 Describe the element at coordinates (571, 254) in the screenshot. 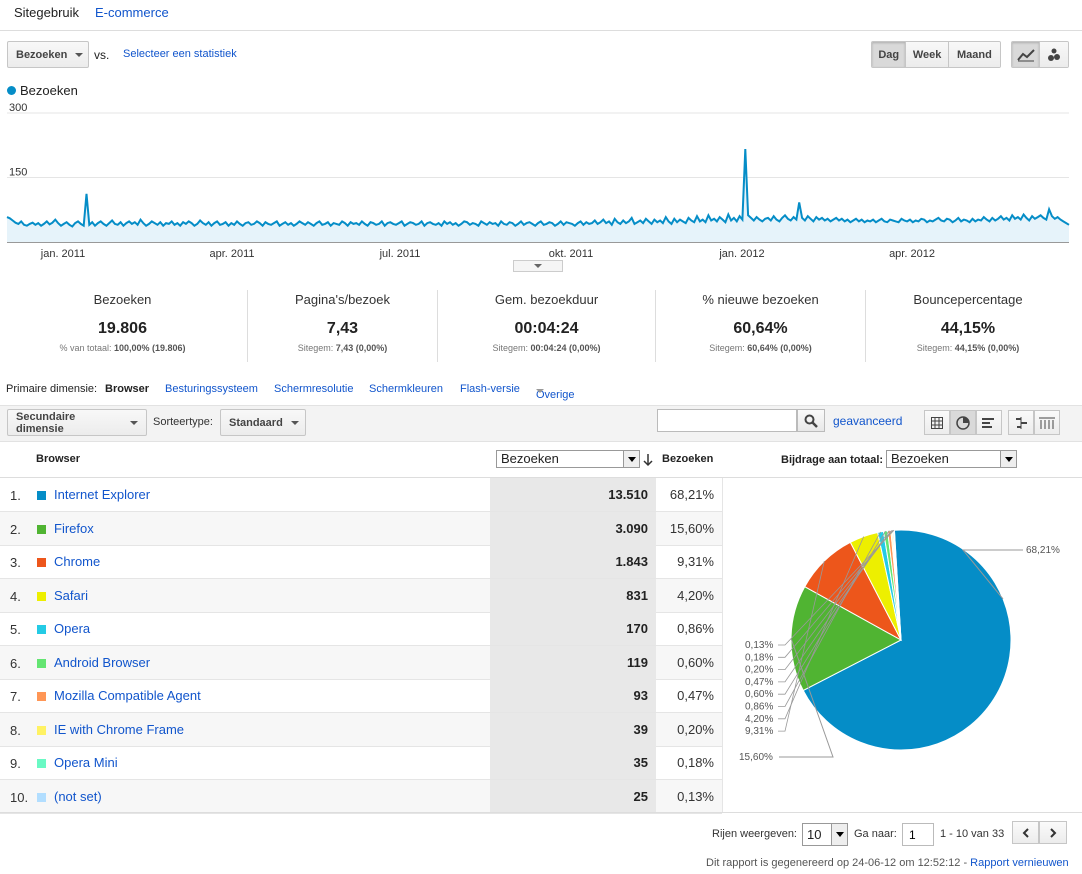

I see `x-tick-label: okt. 2011` at that location.